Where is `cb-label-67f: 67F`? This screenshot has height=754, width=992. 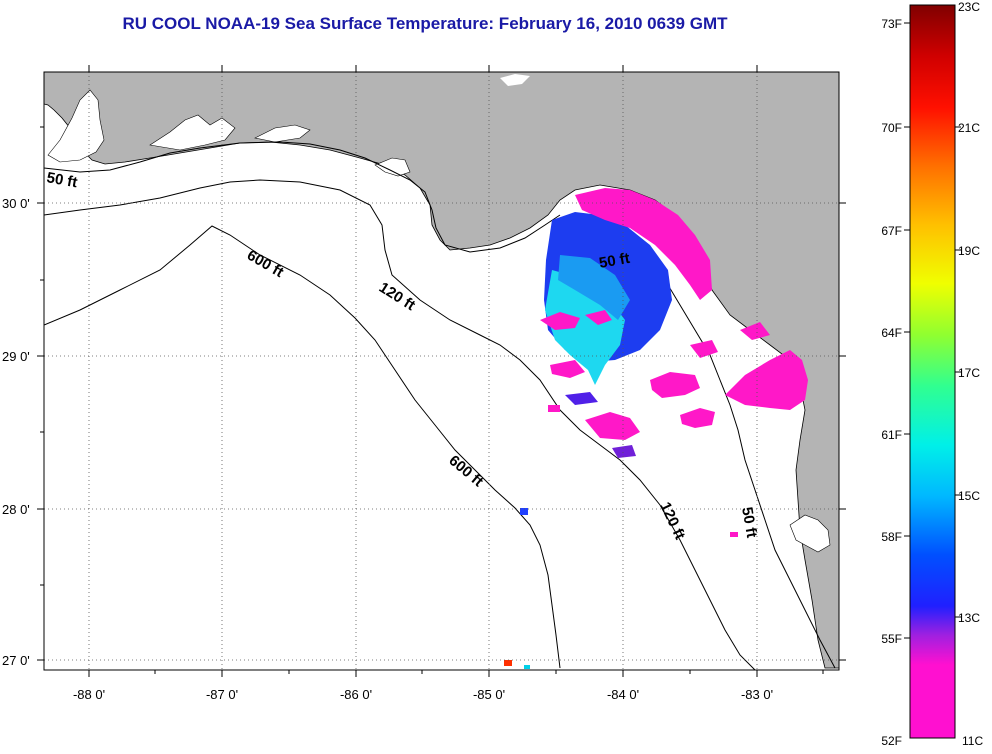
cb-label-67f: 67F is located at coordinates (891, 231).